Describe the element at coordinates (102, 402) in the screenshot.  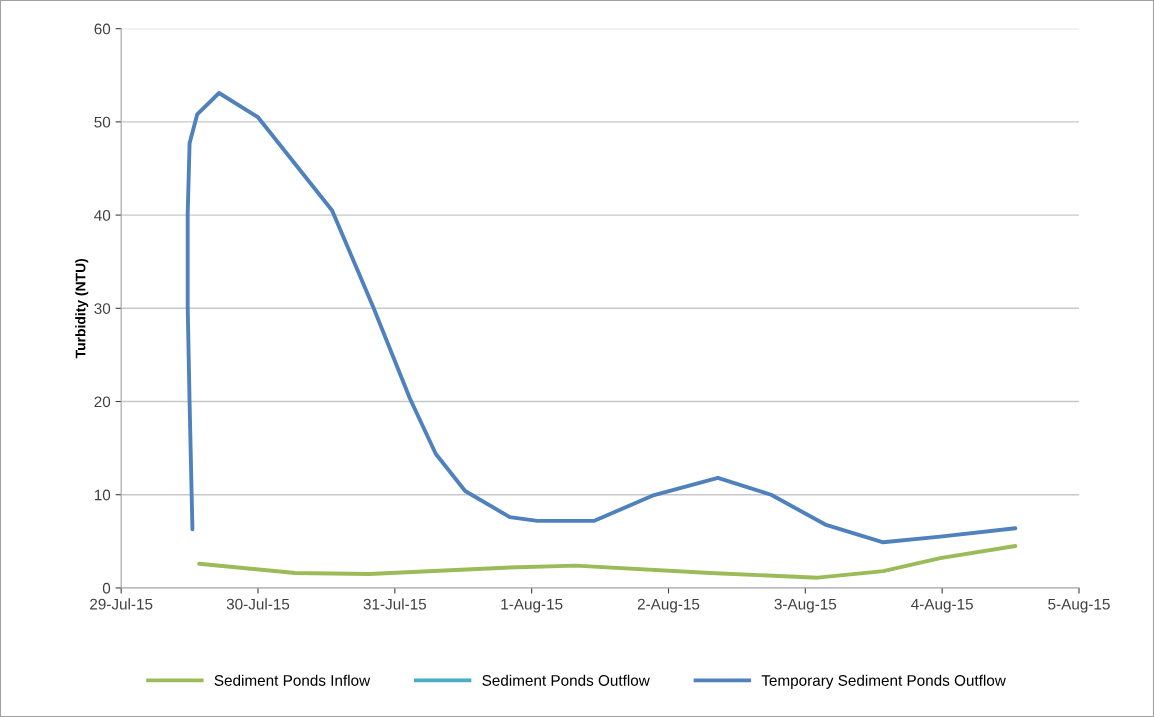
I see `y-tick-label: 20` at that location.